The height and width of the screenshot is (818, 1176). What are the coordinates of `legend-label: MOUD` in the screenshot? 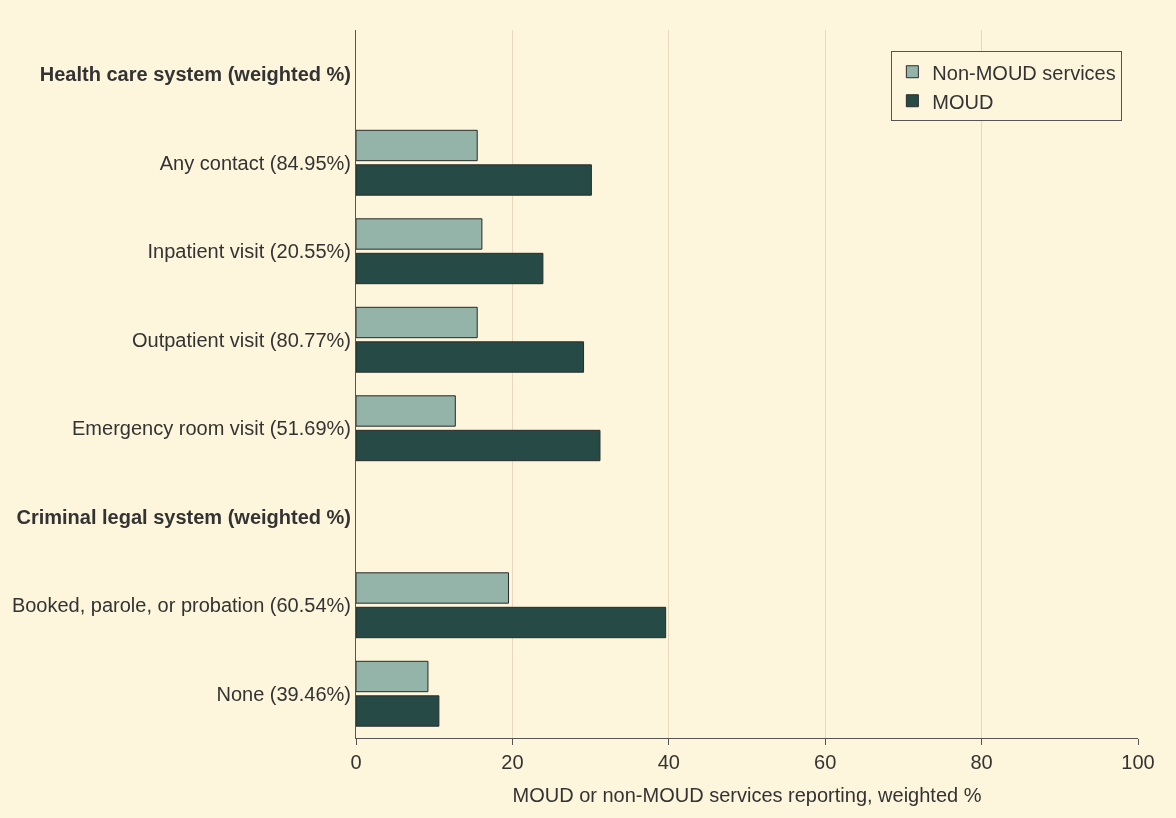 It's located at (963, 101).